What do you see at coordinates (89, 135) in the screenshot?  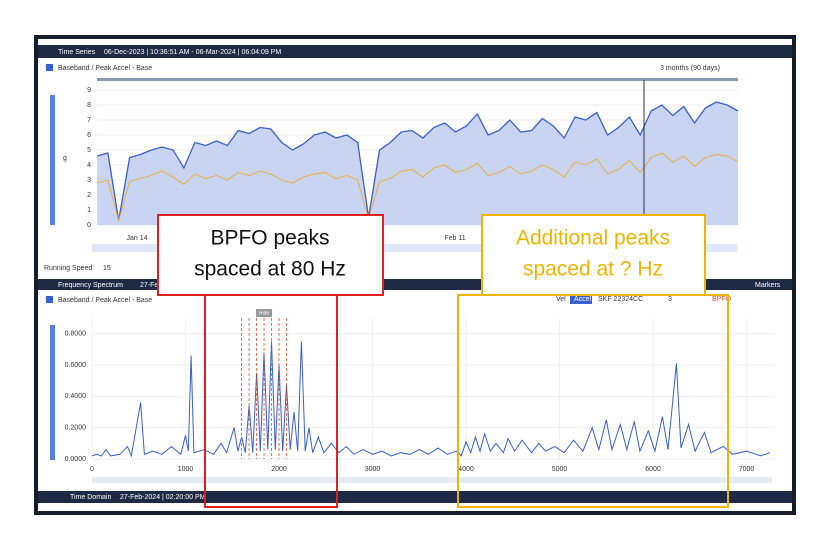 I see `y-tick-label: 6` at bounding box center [89, 135].